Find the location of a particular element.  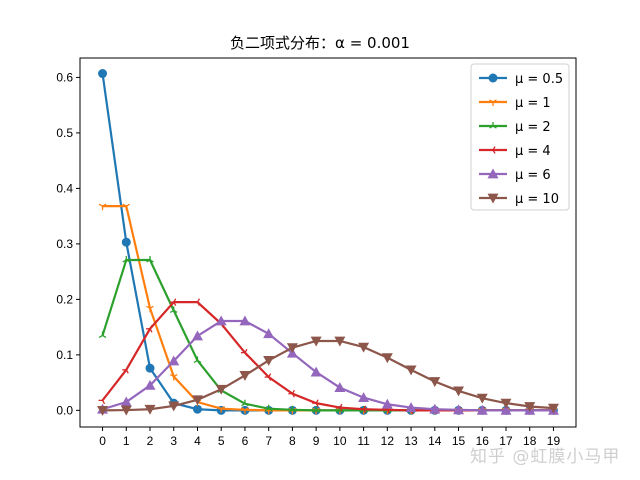

x-tick-label: 3 is located at coordinates (173, 441).